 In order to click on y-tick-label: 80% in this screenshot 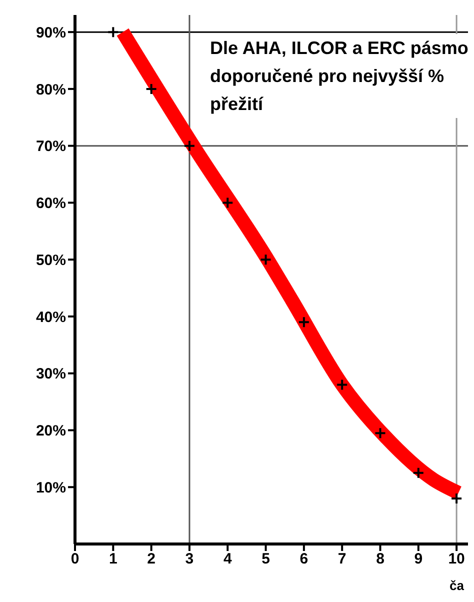, I will do `click(51, 89)`.